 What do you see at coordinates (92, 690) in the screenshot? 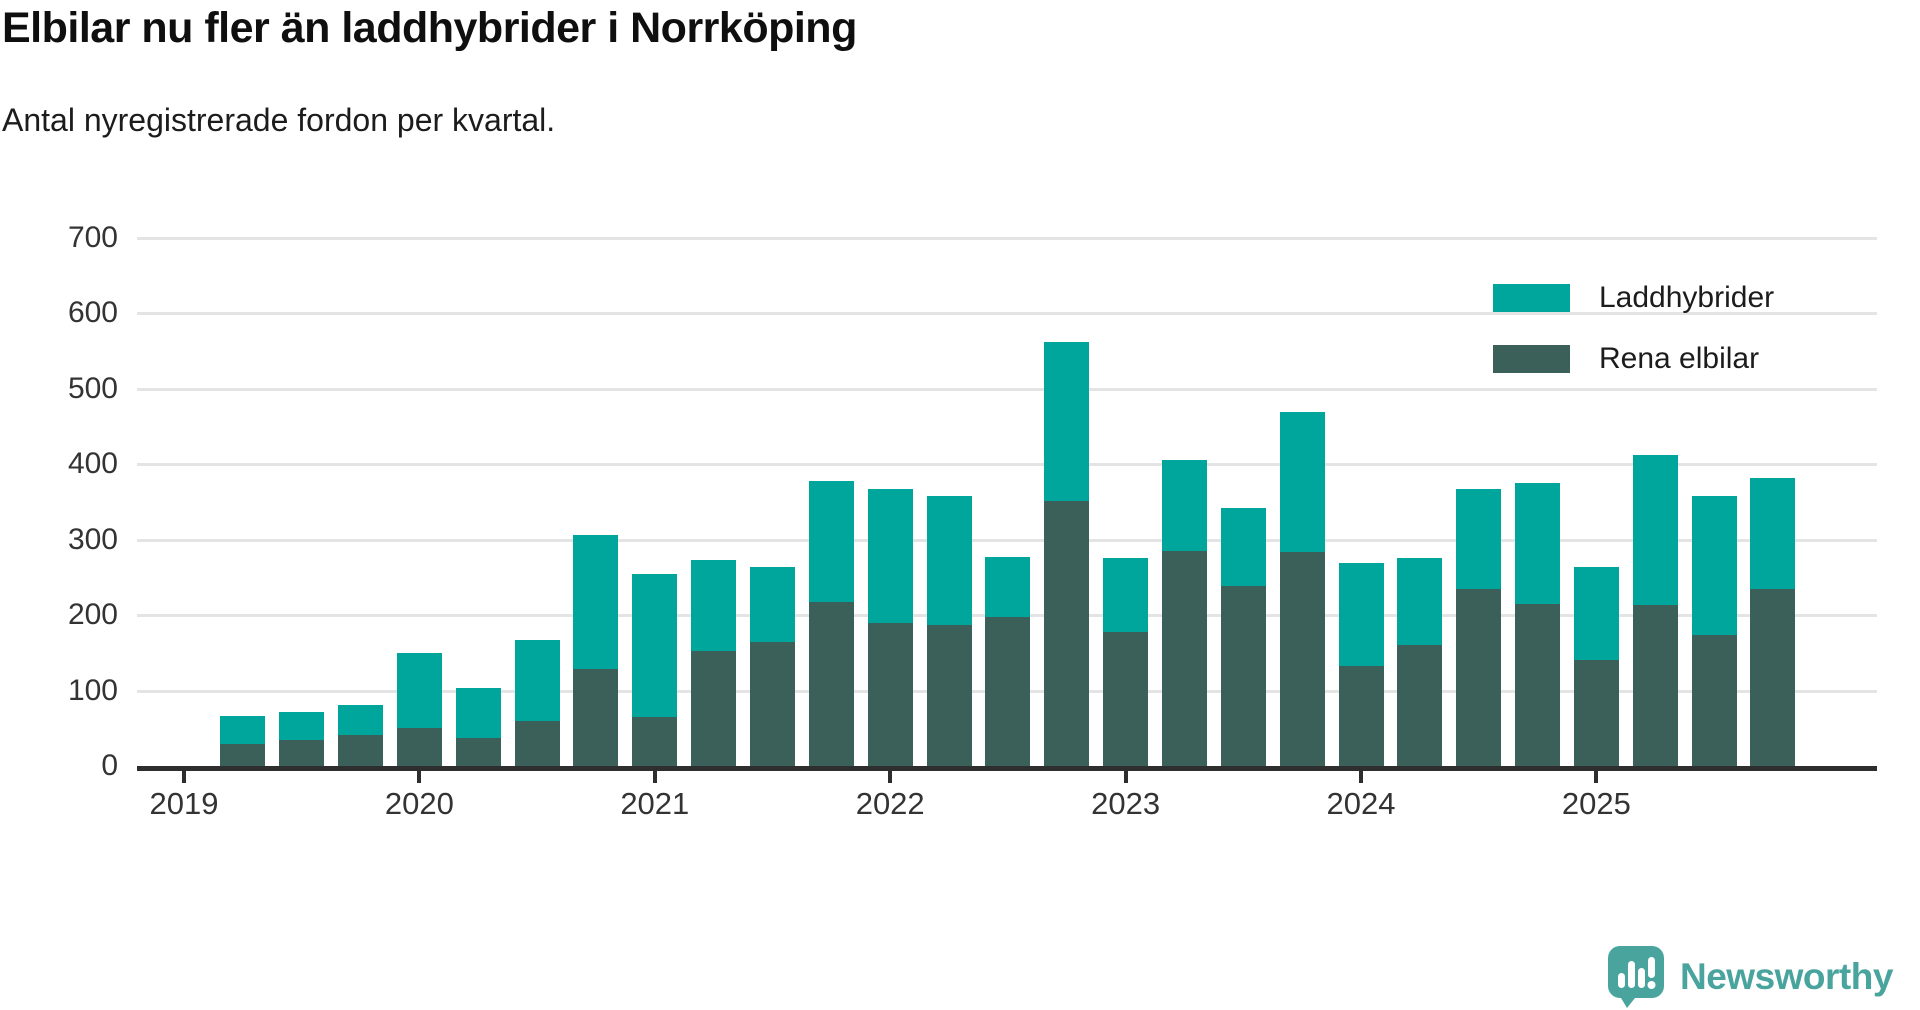
I see `y-axis-label-100: 100` at bounding box center [92, 690].